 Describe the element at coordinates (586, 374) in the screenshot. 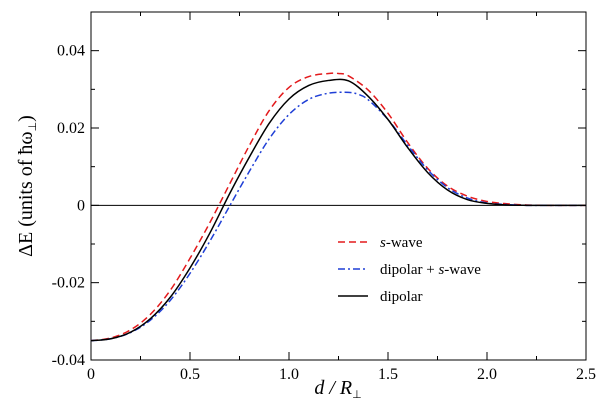

I see `x-tick-label: 2.5` at that location.